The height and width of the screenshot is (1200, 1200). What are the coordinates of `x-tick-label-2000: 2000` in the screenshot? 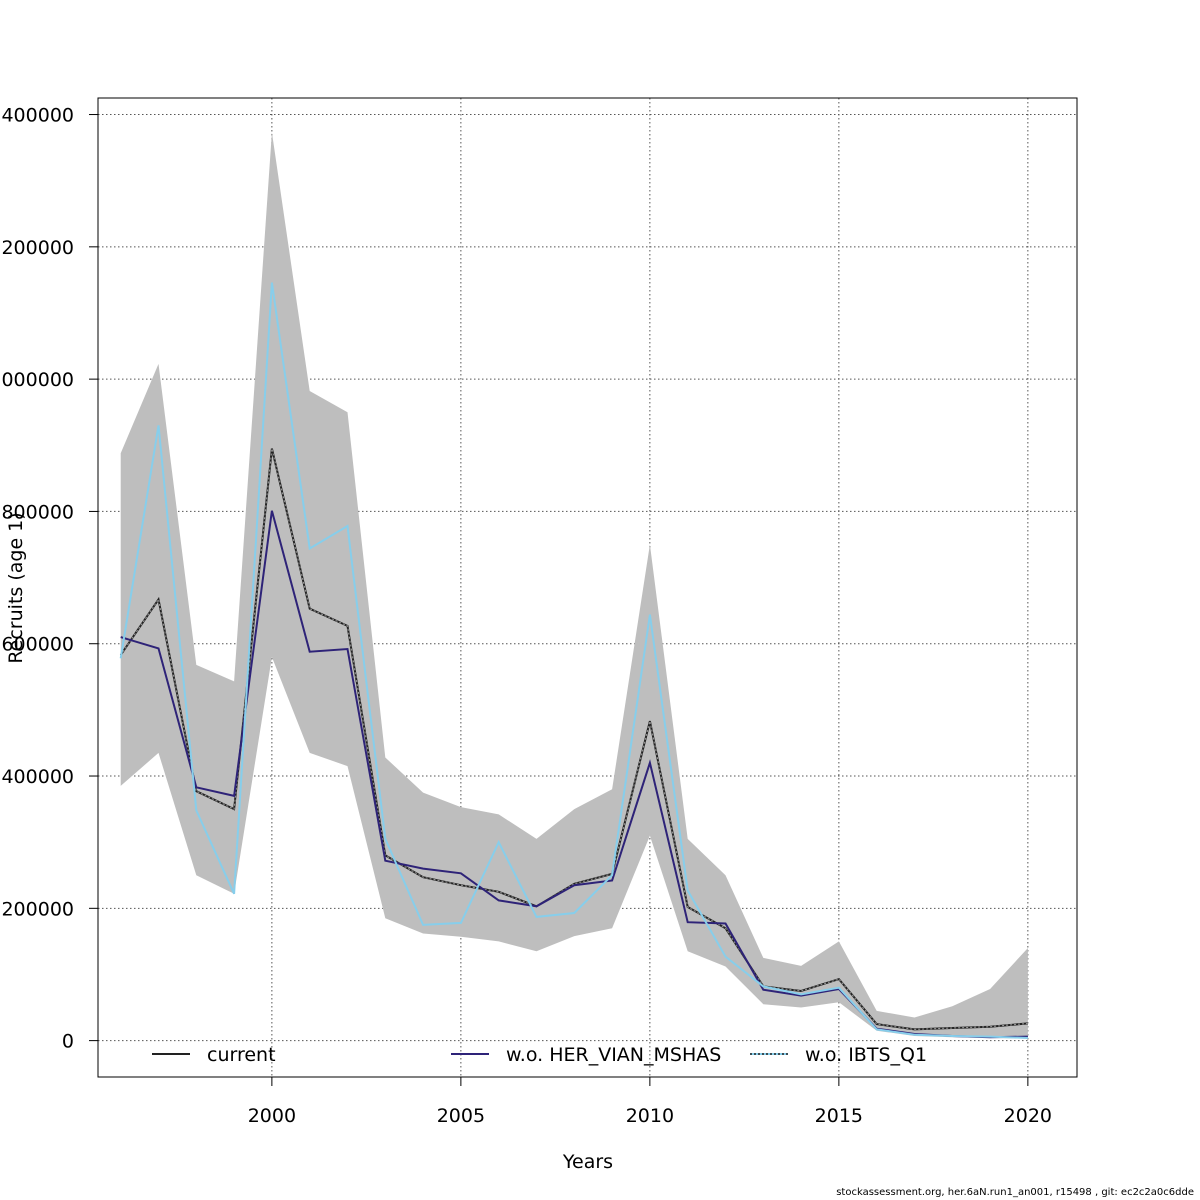 It's located at (272, 1116).